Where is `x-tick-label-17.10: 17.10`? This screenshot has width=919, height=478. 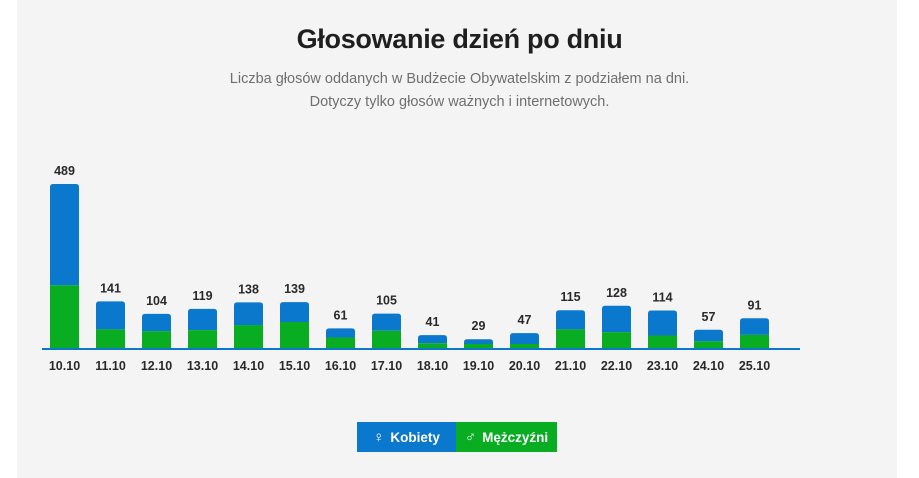 x-tick-label-17.10: 17.10 is located at coordinates (386, 366).